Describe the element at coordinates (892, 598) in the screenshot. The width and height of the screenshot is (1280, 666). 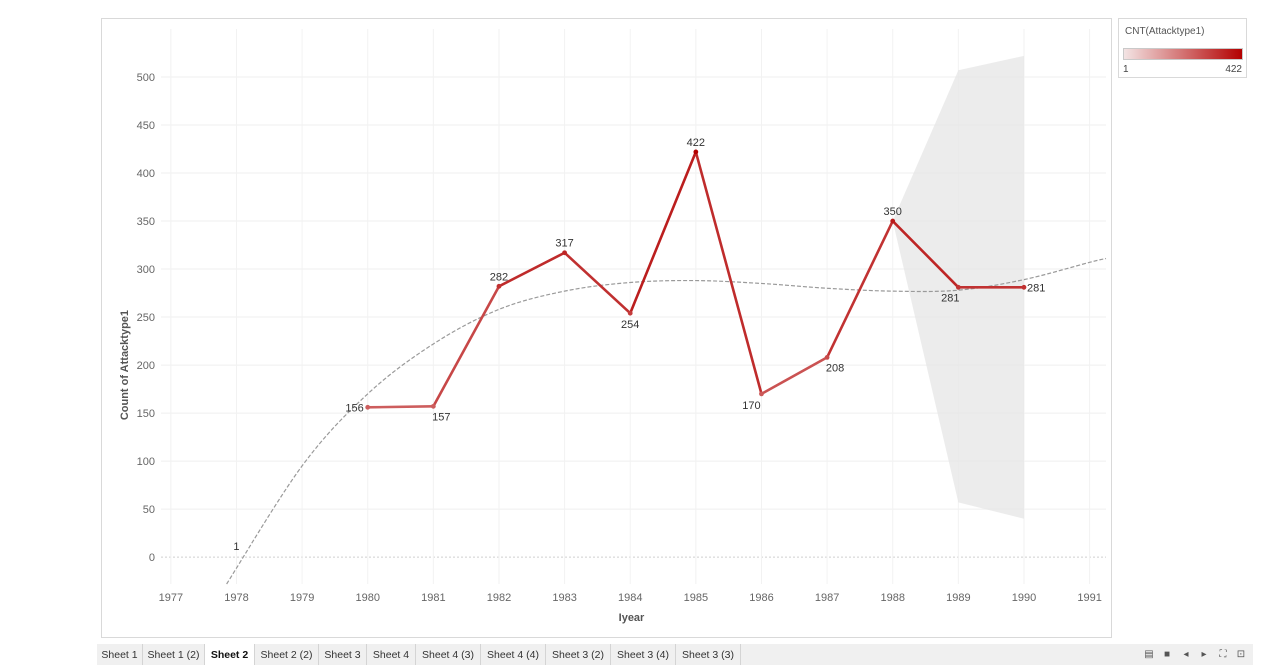
I see `x-tick-label: 1988` at that location.